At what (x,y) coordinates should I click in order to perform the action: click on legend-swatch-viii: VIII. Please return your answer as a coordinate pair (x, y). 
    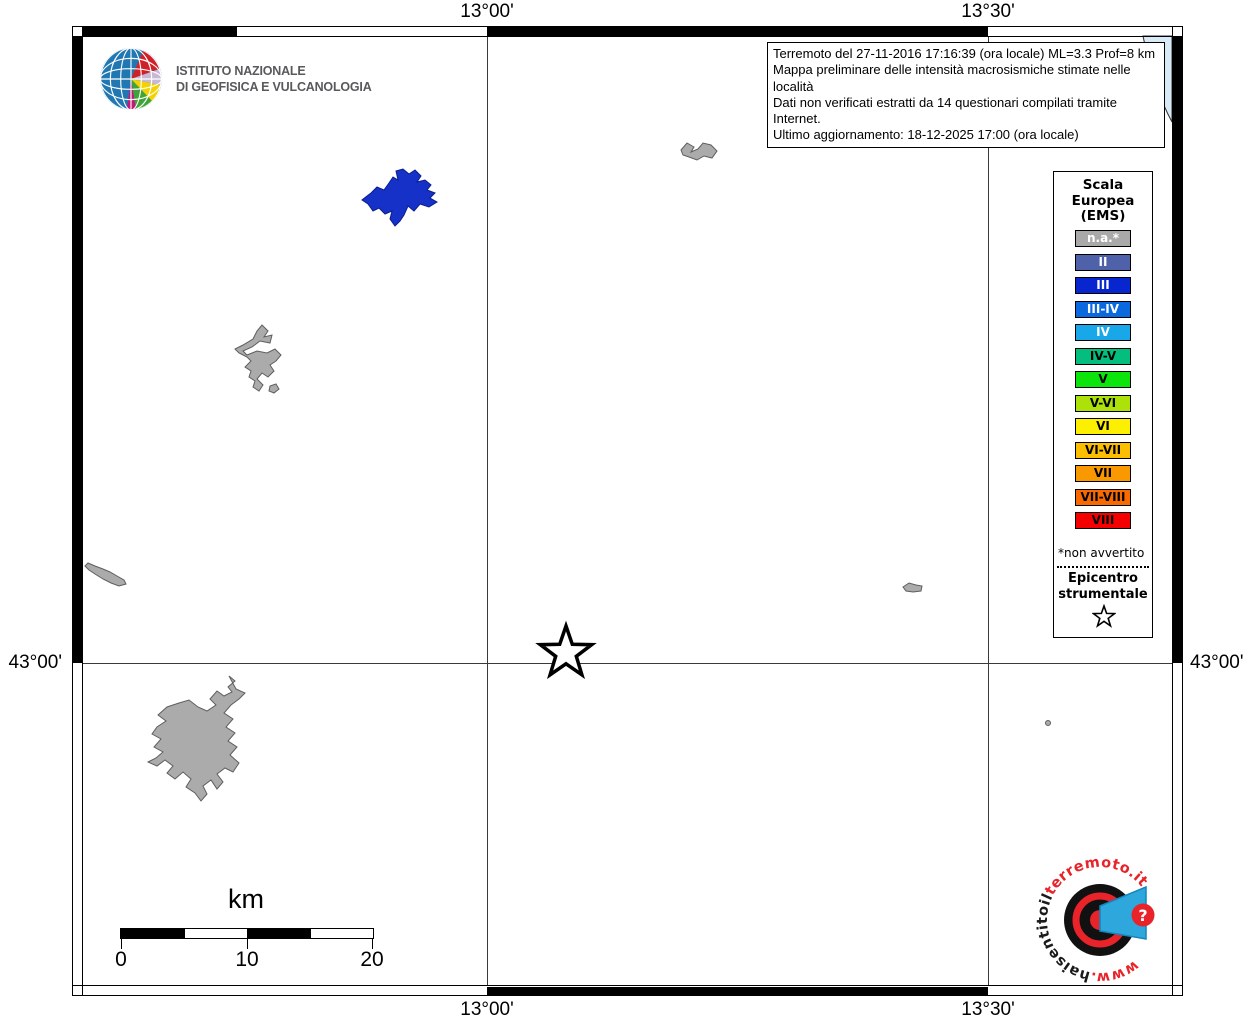
    Looking at the image, I should click on (1103, 520).